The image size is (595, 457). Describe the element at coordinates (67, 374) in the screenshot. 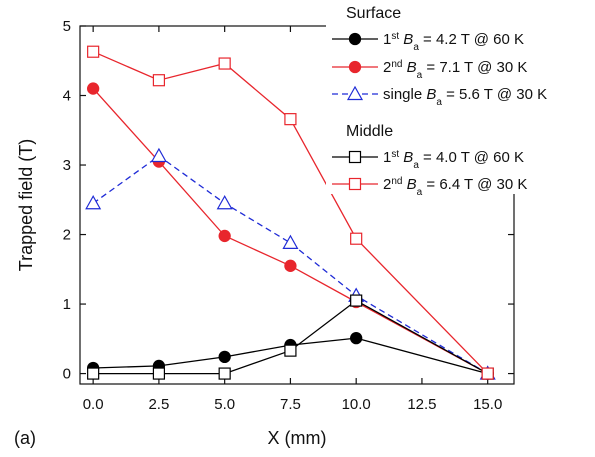

I see `y-tick-label: 0` at that location.